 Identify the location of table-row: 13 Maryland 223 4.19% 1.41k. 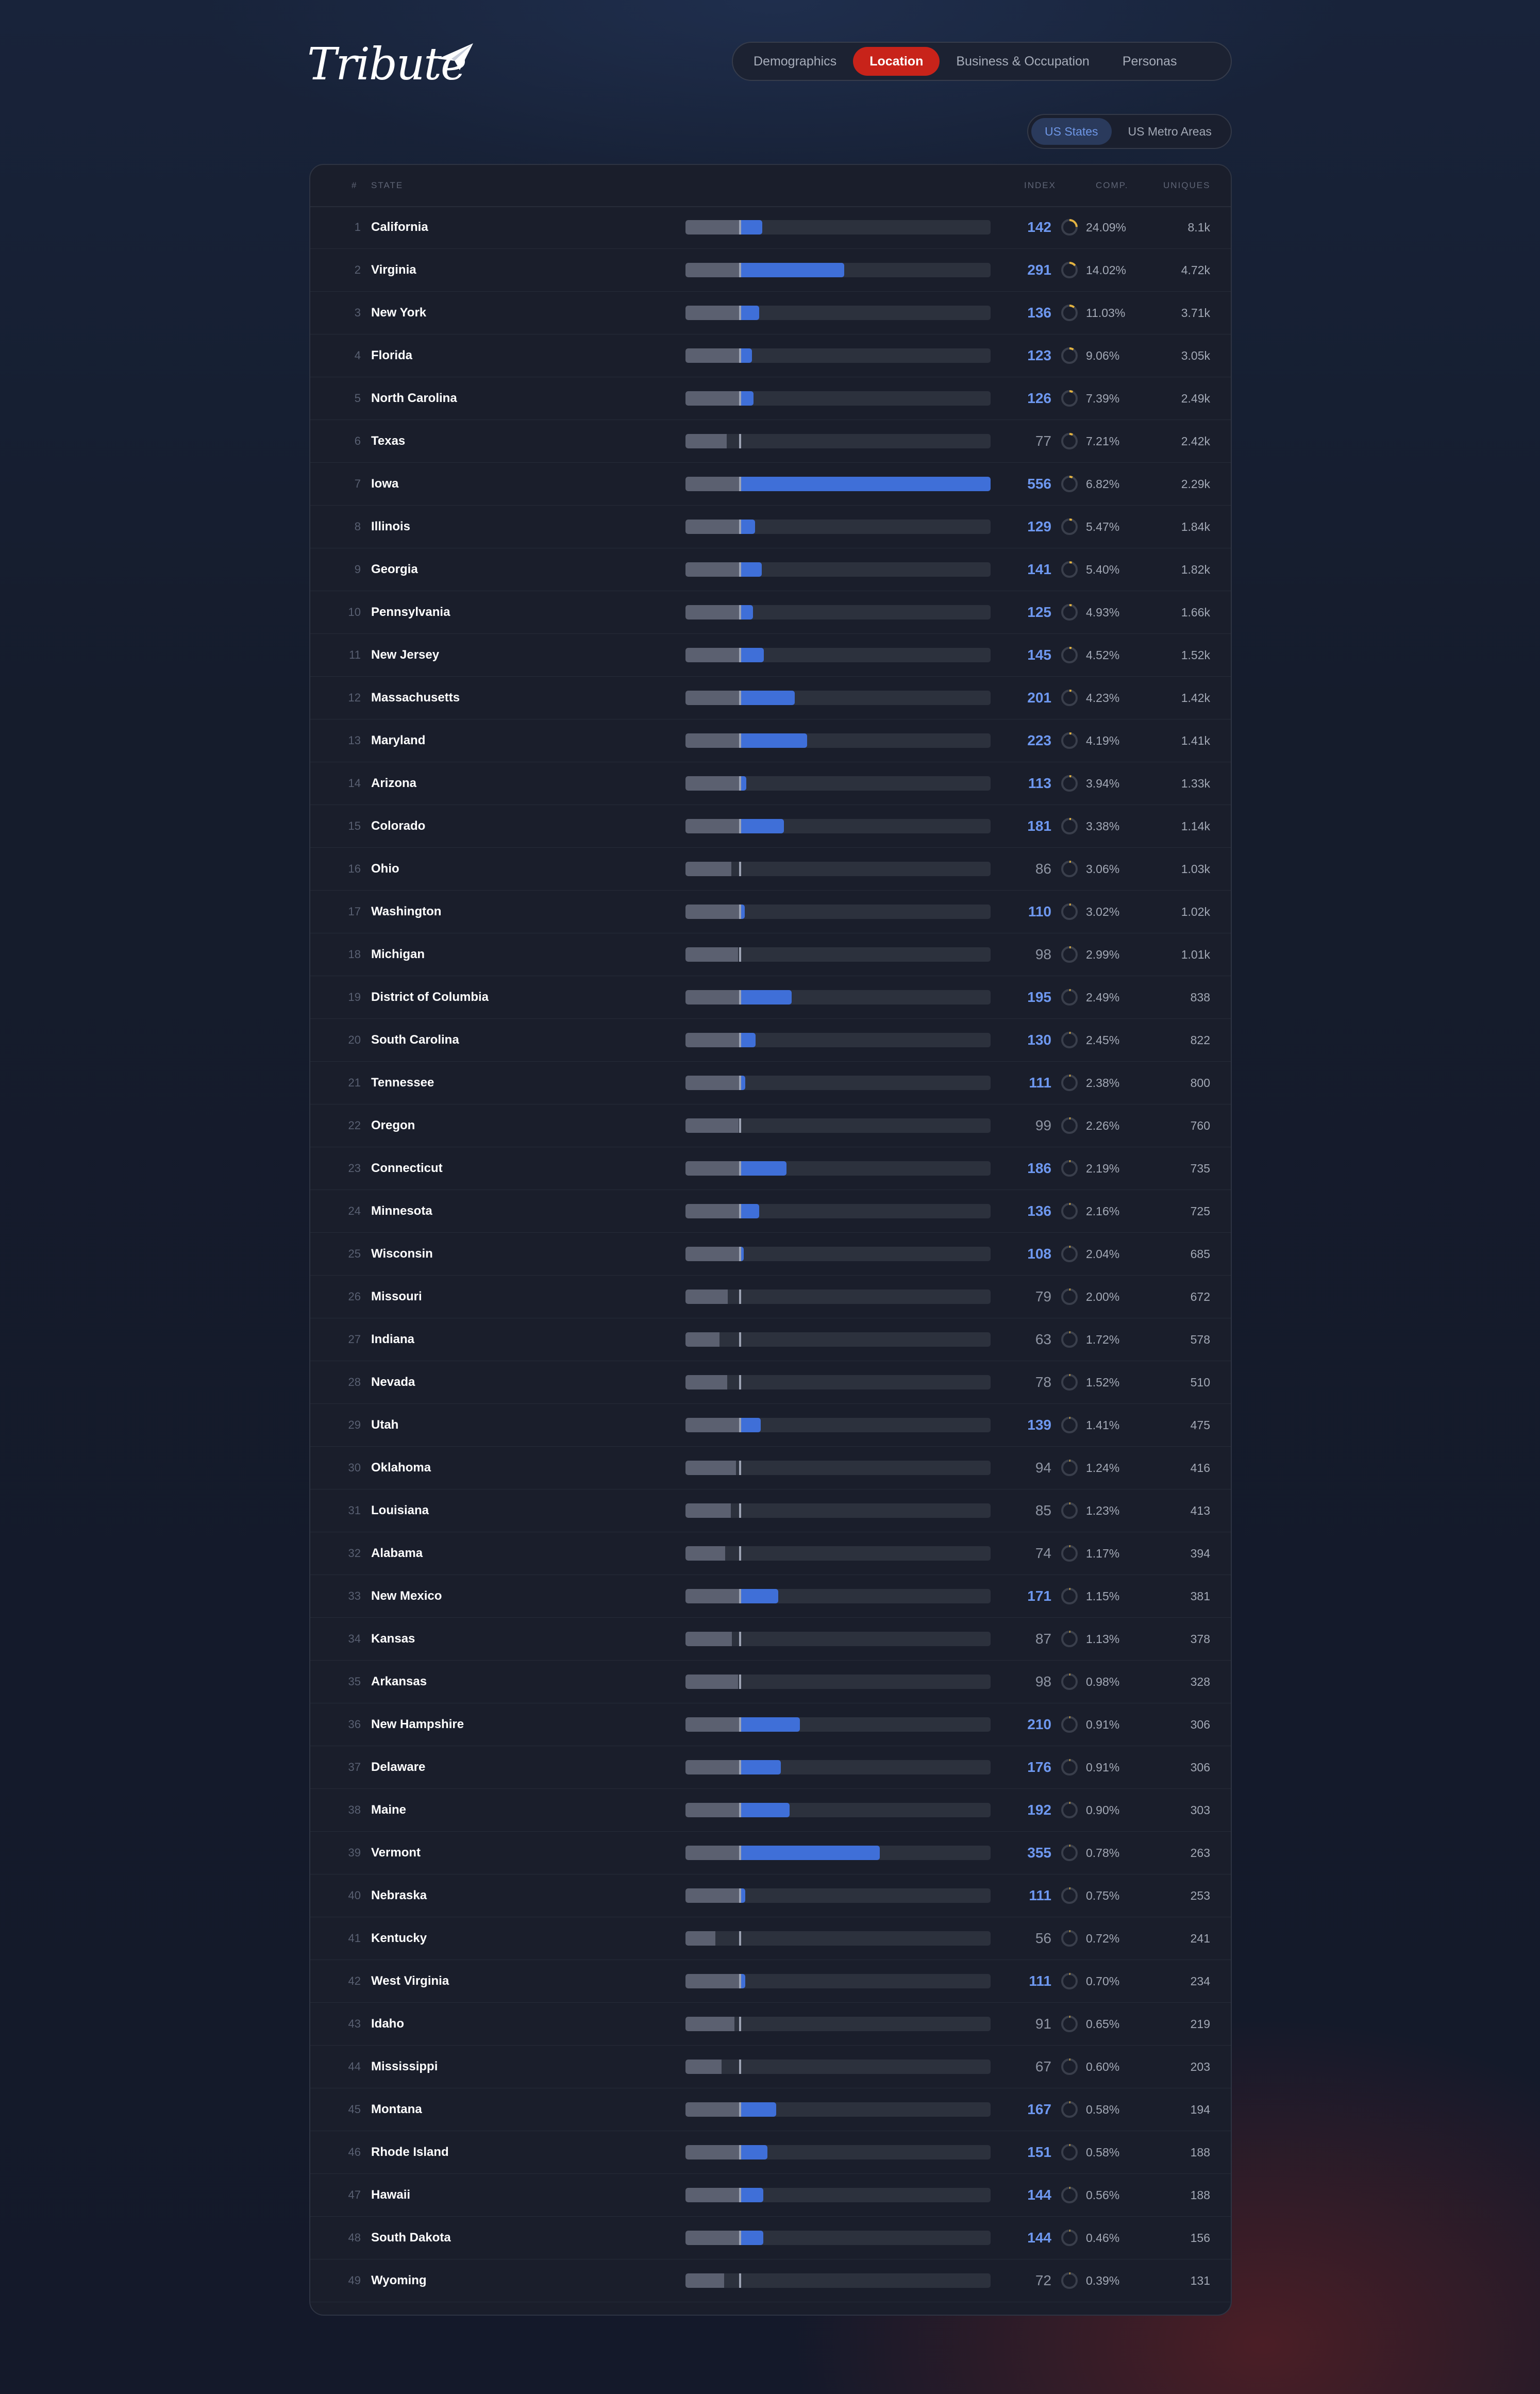
(770, 740).